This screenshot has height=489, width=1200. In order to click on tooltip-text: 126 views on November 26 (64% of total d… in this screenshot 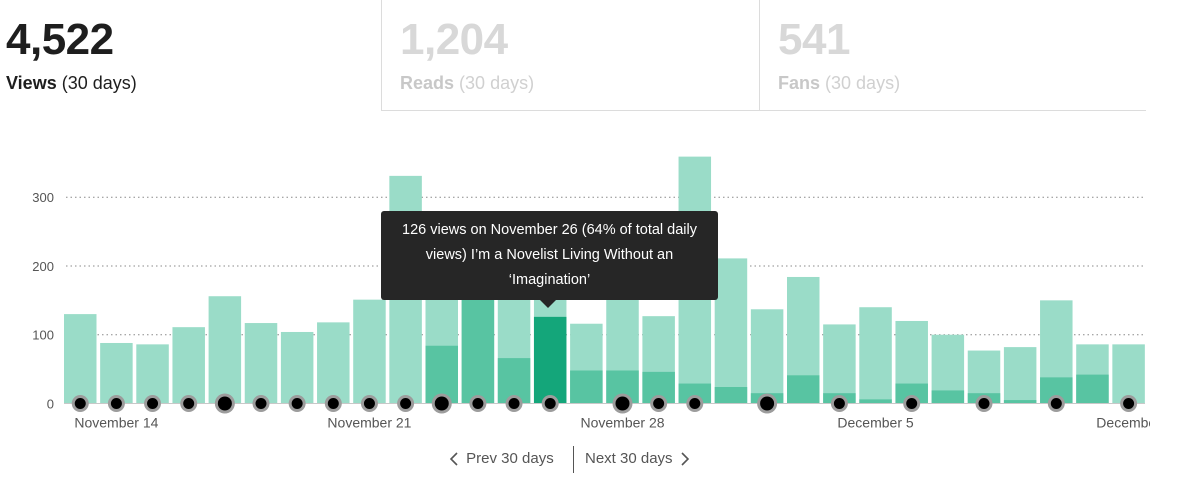, I will do `click(549, 255)`.